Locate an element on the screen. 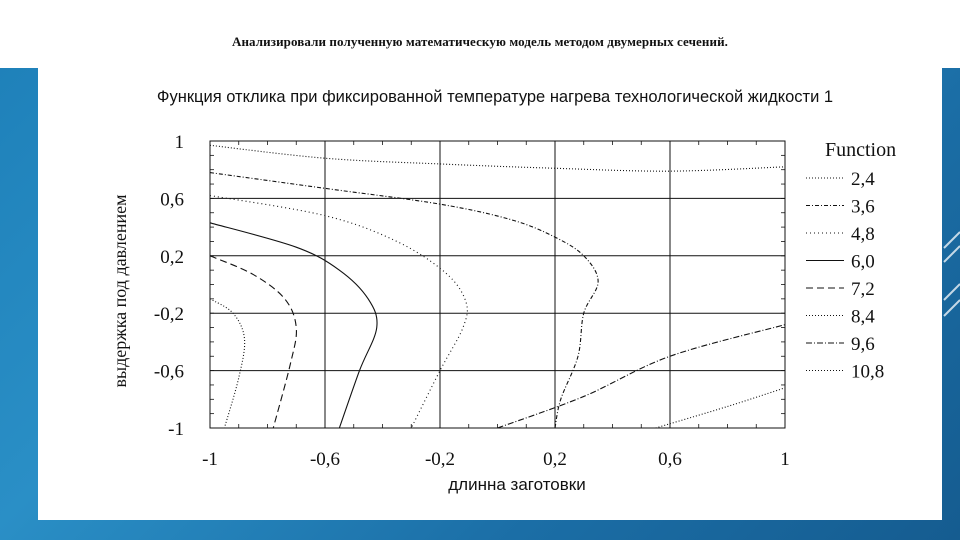 This screenshot has width=960, height=540. legend: Function 2,4 3,6 4,8 6,0 7,2 8,4 9,6 10,8 is located at coordinates (851, 261).